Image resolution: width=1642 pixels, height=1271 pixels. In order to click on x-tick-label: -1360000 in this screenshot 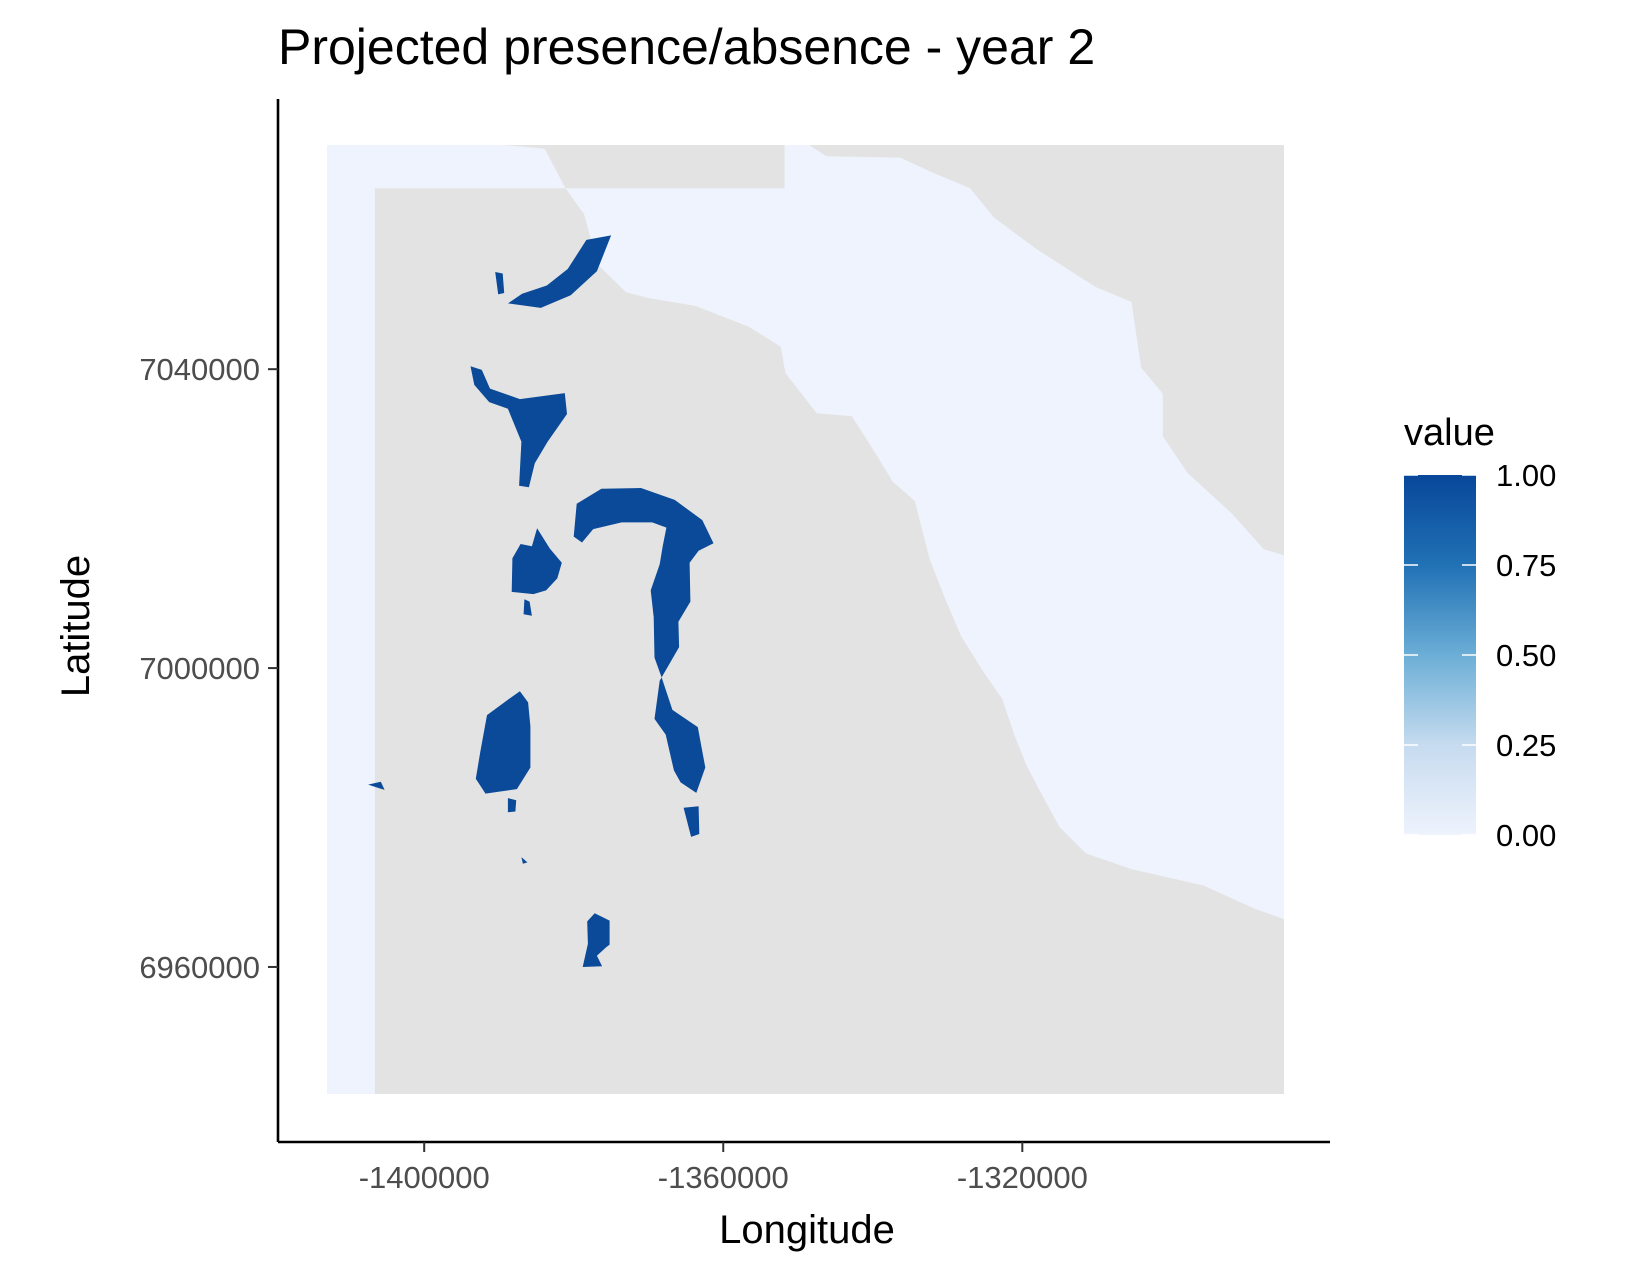, I will do `click(723, 1177)`.